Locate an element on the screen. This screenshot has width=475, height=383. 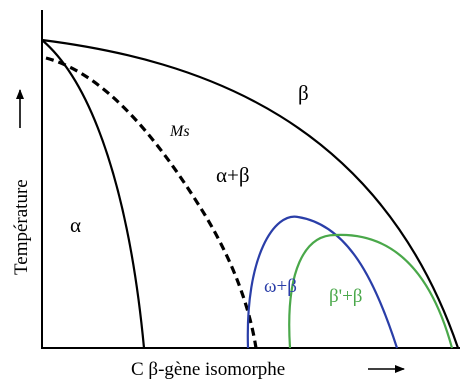
ms-label: Ms is located at coordinates (179, 131).